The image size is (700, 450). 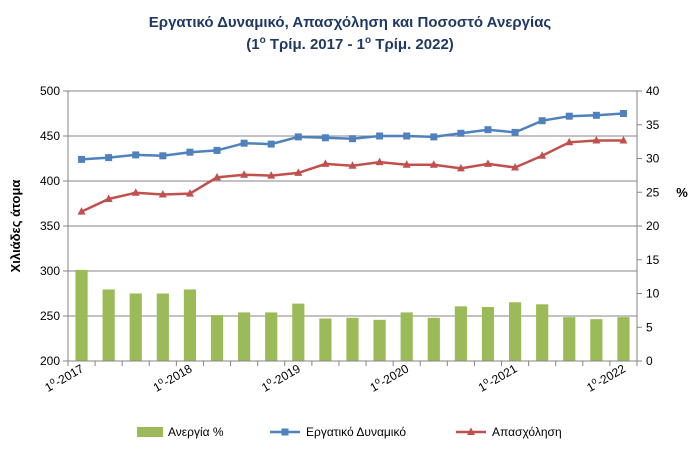 I want to click on x-tick-label: 1ο-2021, so click(x=497, y=377).